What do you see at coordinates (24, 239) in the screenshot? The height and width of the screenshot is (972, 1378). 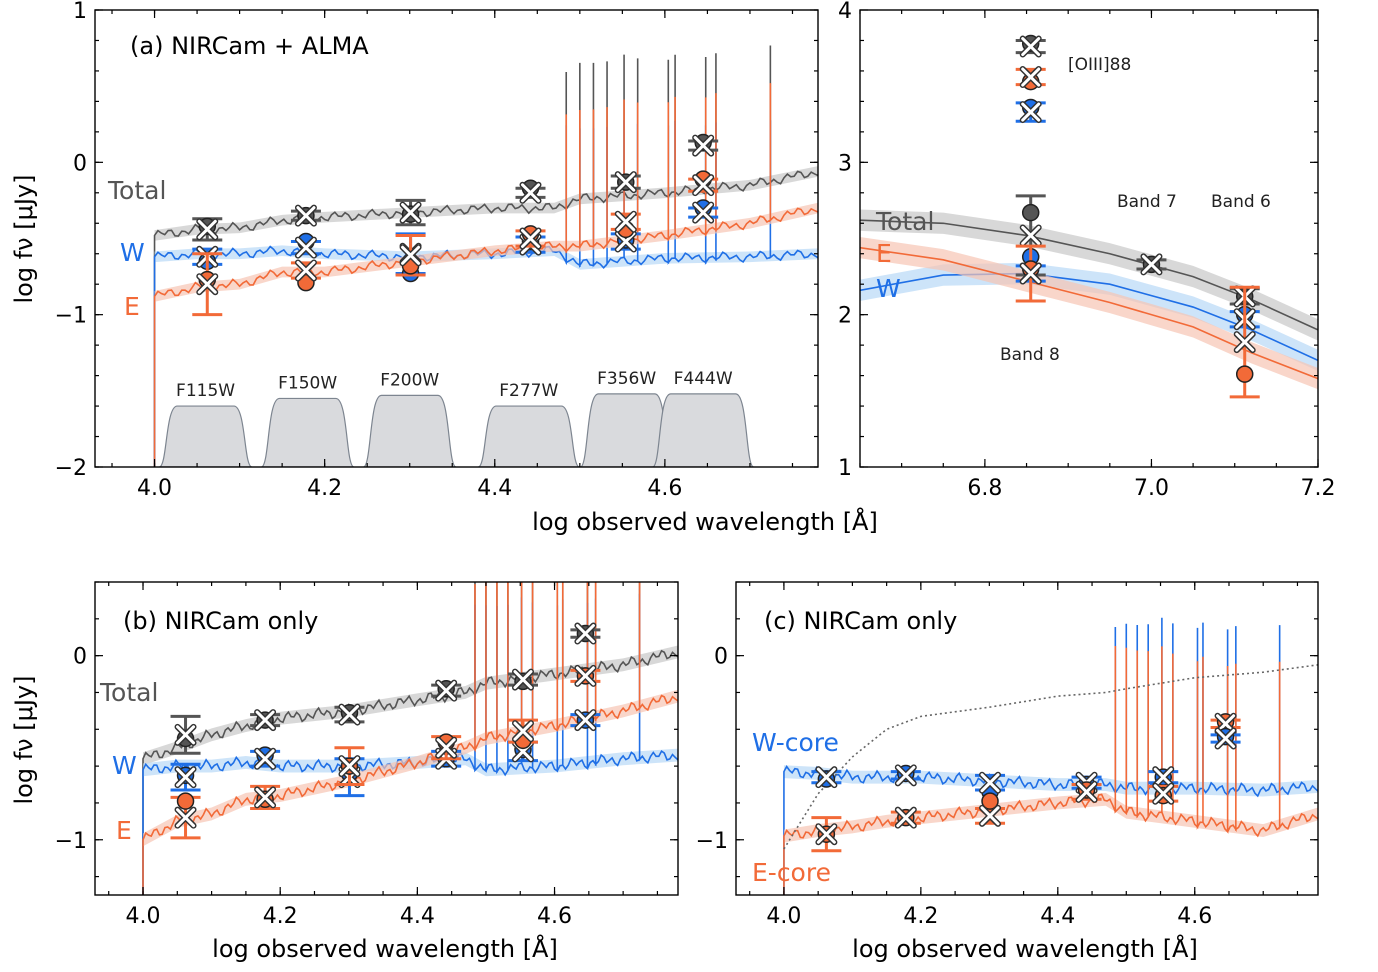 I see `a-ylabel: log fν [μJy]` at bounding box center [24, 239].